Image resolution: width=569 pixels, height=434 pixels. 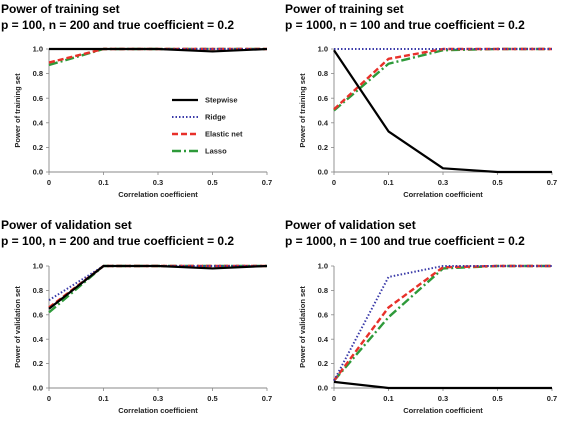 What do you see at coordinates (207, 126) in the screenshot?
I see `legend: Stepwise Ridge Elastic net Lasso` at bounding box center [207, 126].